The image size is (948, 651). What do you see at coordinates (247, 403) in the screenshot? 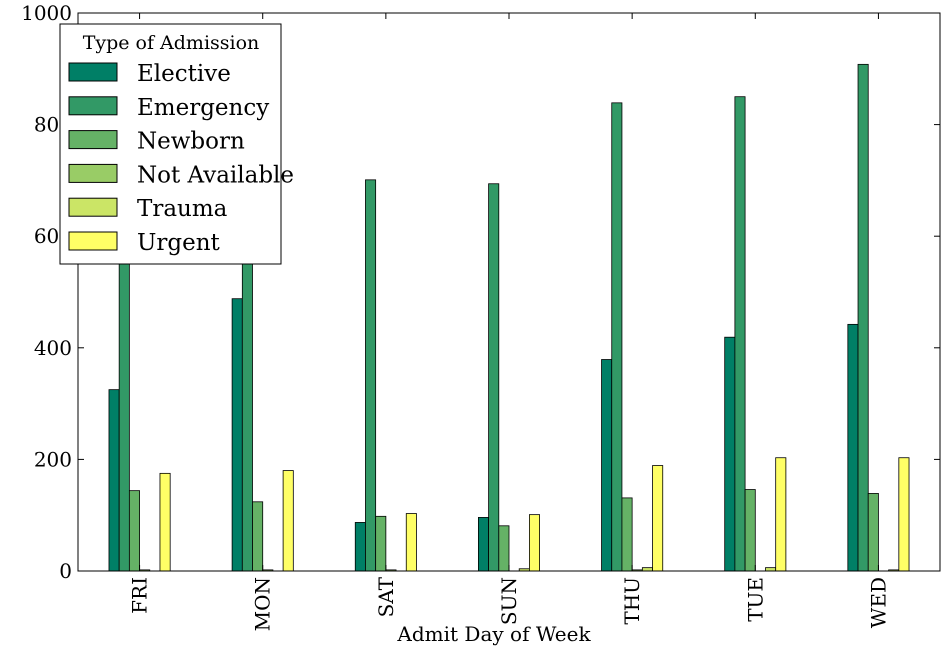
I see `bar-emergency-mon` at bounding box center [247, 403].